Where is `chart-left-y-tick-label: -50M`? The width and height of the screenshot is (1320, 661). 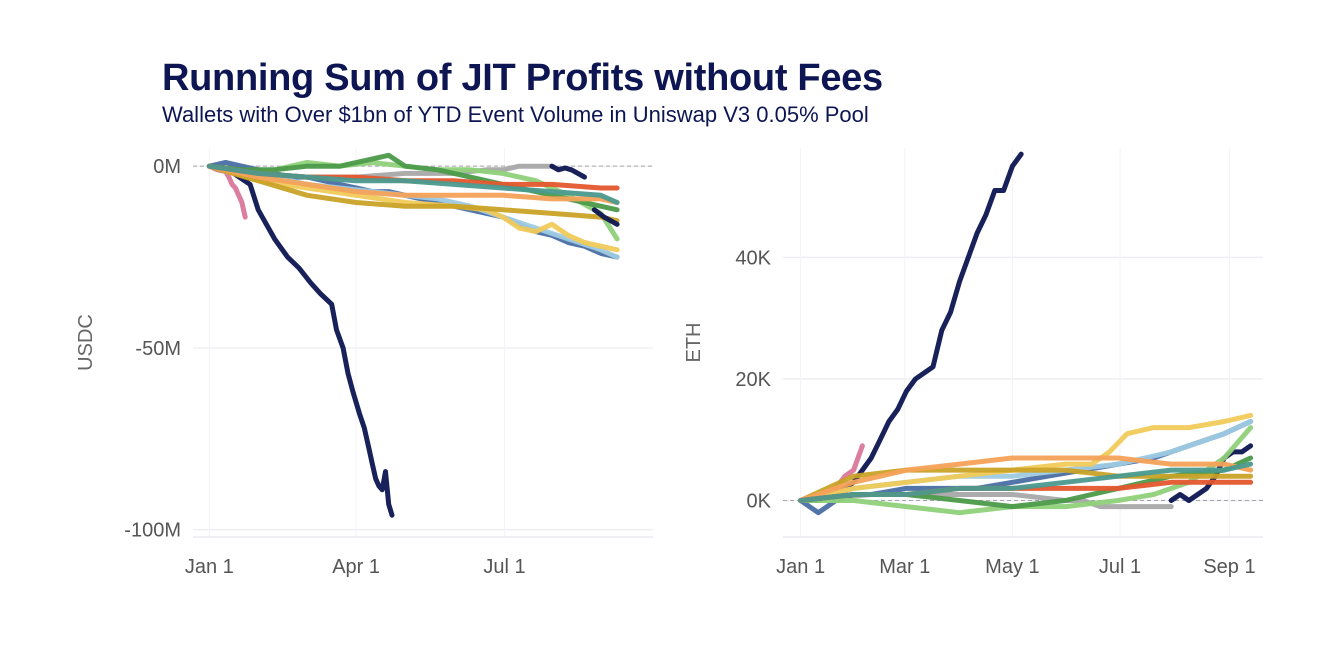
chart-left-y-tick-label: -50M is located at coordinates (158, 349).